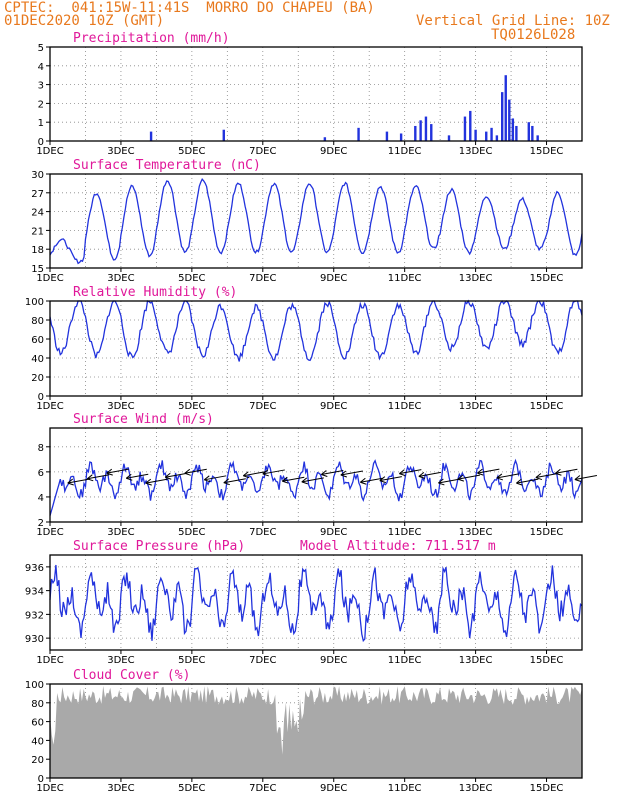  I want to click on y-tick-label: 21, so click(37, 231).